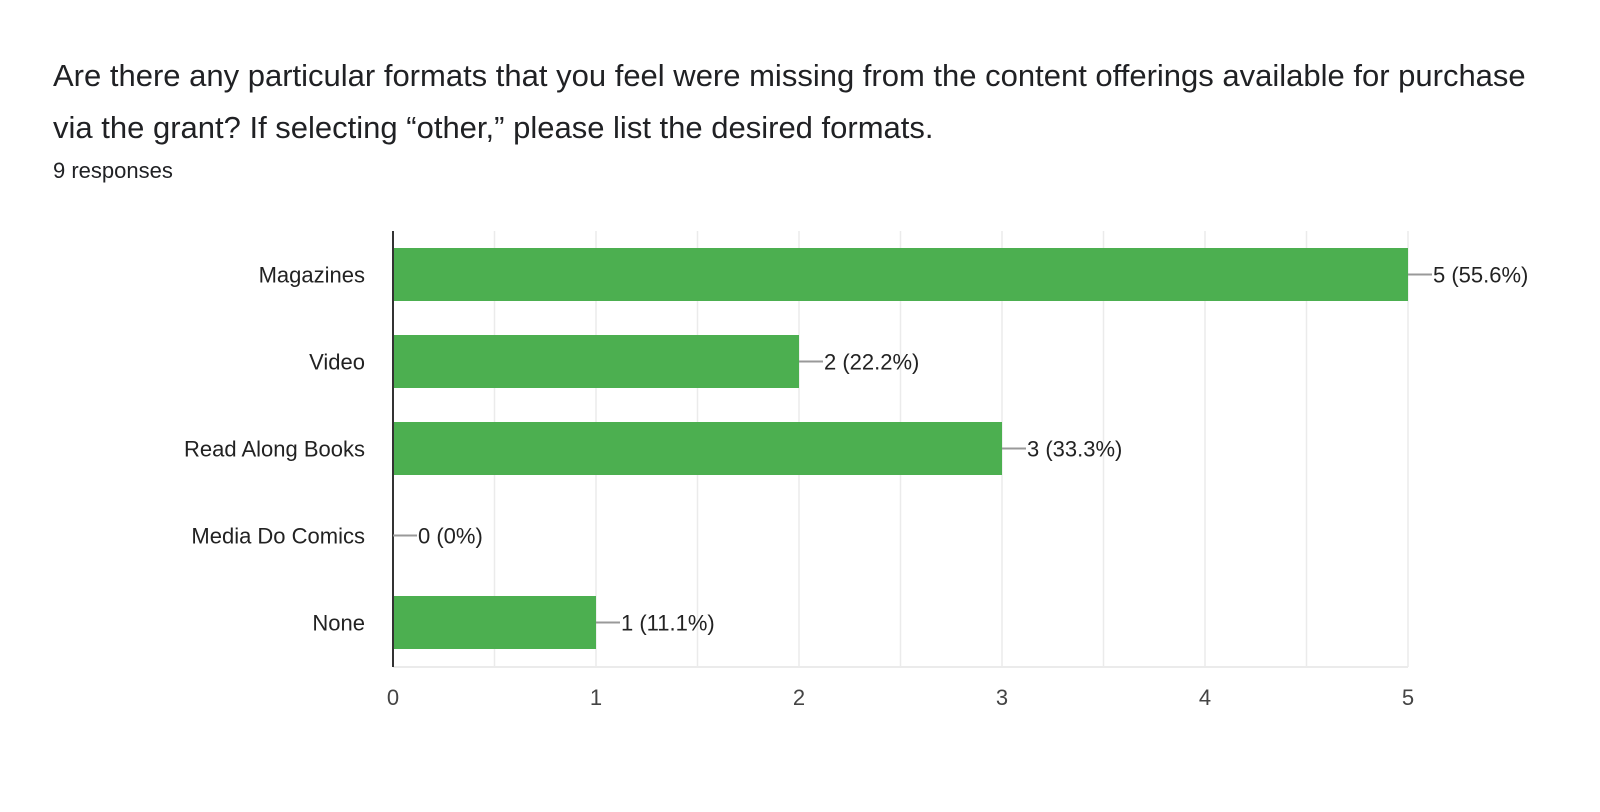  What do you see at coordinates (278, 536) in the screenshot?
I see `category-label: Media Do Comics` at bounding box center [278, 536].